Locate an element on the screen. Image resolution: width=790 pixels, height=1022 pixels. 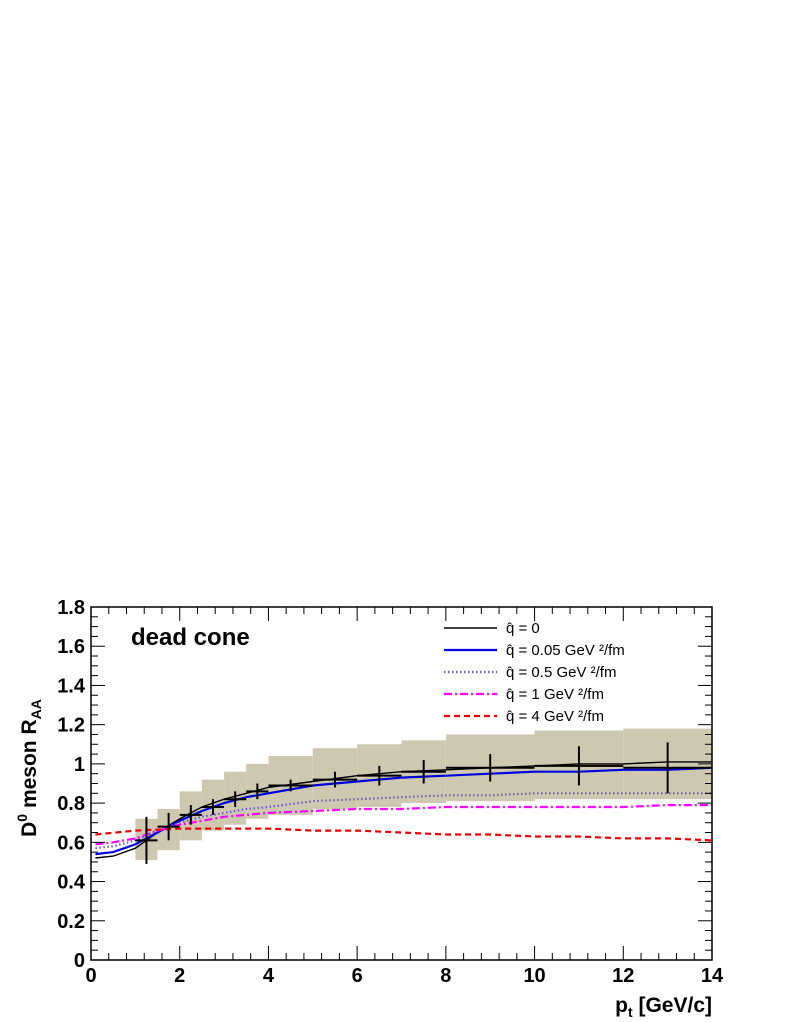
x-tick-label-4: 8 is located at coordinates (445, 976).